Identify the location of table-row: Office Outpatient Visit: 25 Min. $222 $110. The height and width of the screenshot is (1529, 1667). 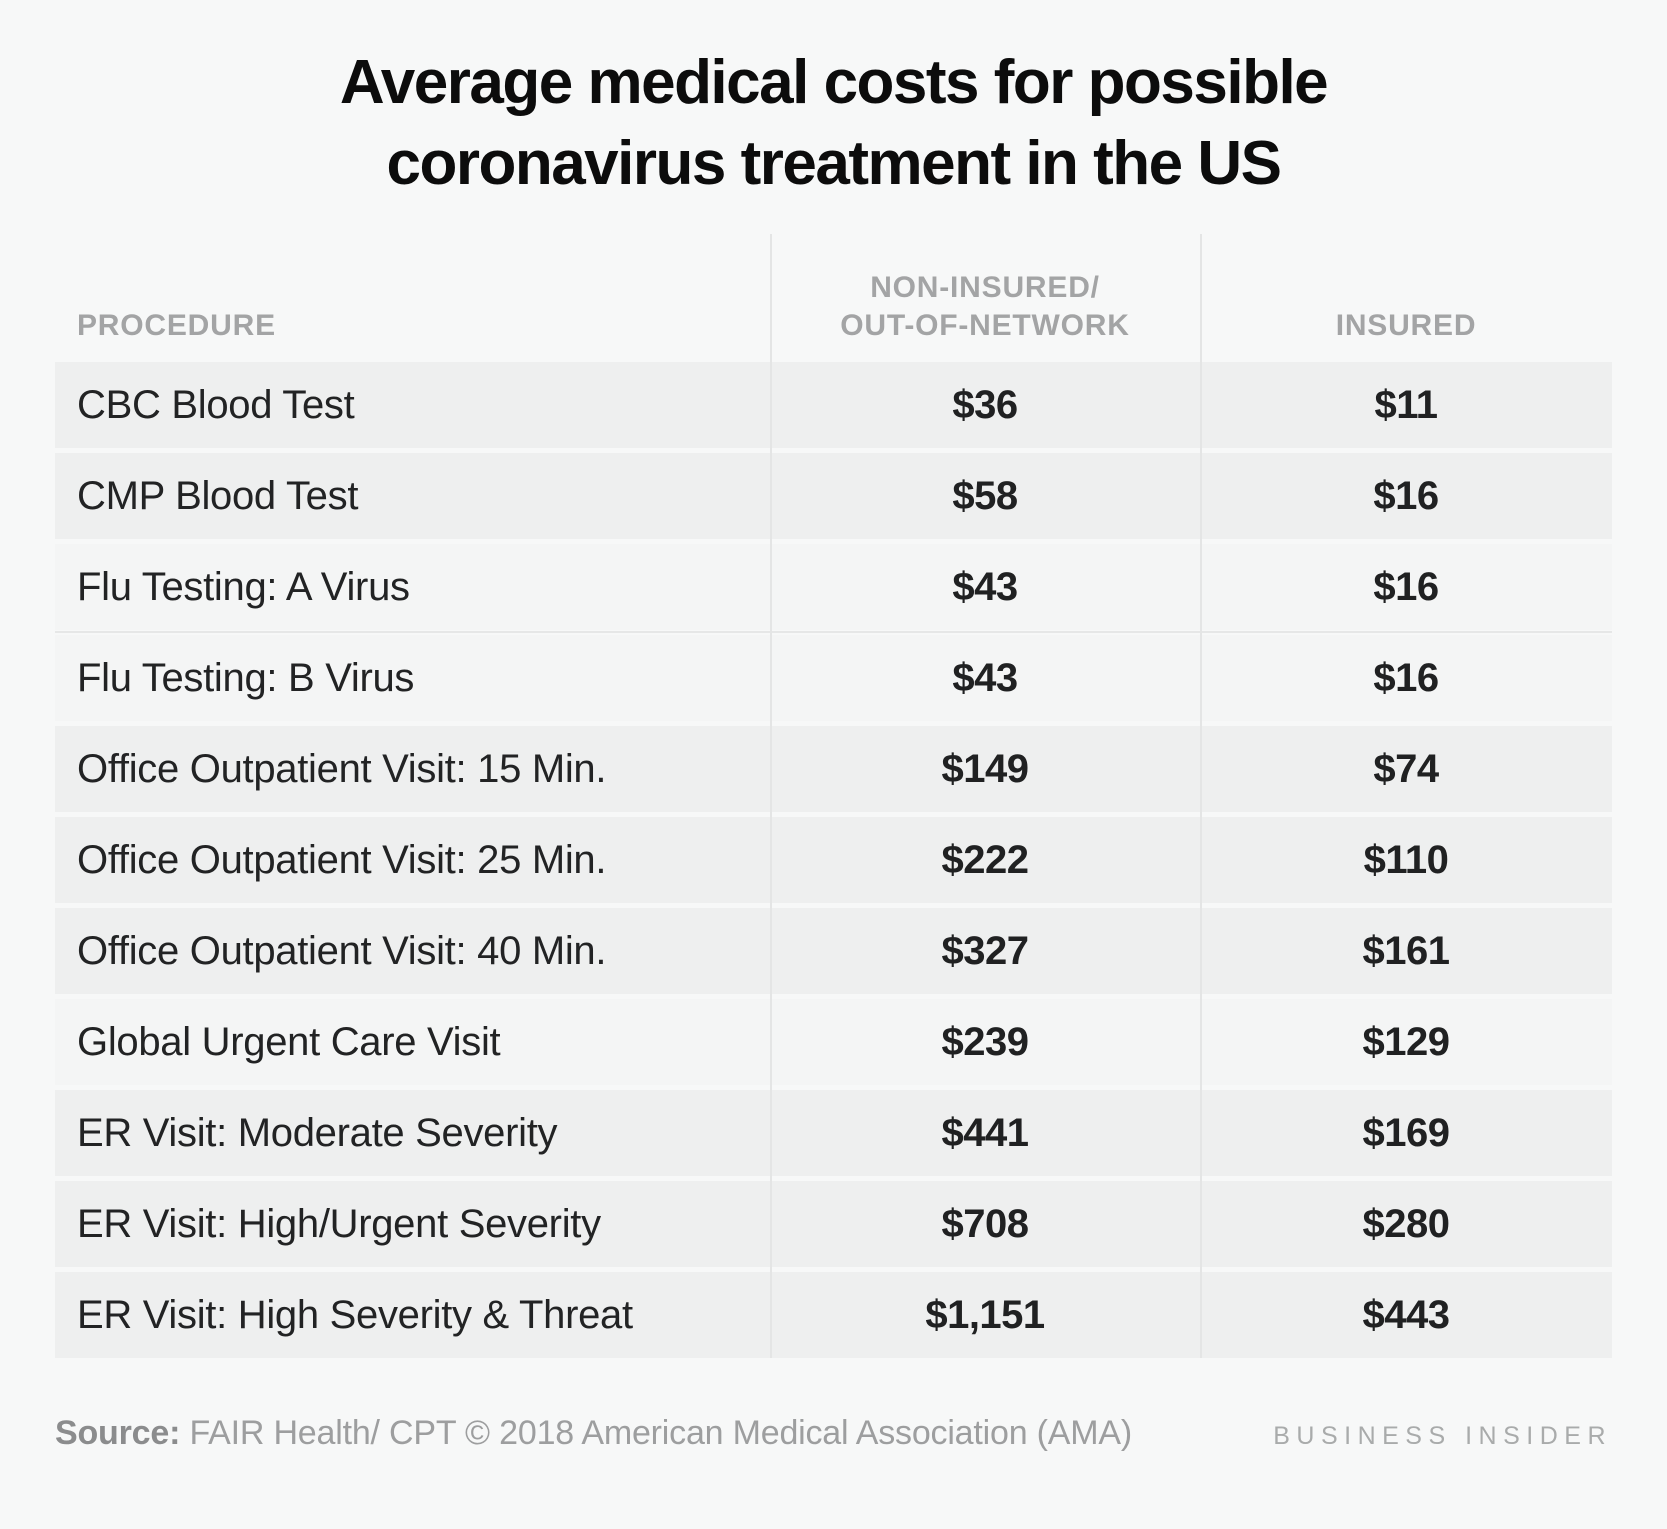
(833, 860).